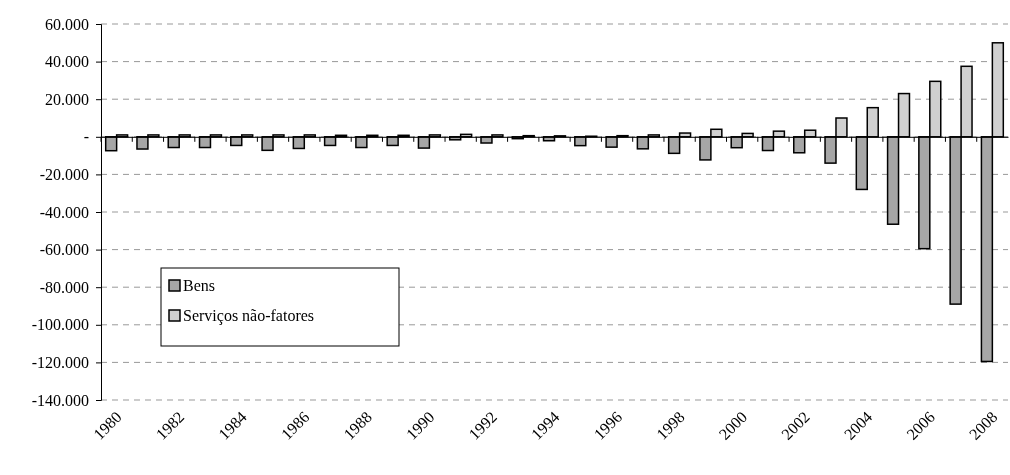 This screenshot has height=475, width=1010. I want to click on y-tick-label: -40.000, so click(64, 212).